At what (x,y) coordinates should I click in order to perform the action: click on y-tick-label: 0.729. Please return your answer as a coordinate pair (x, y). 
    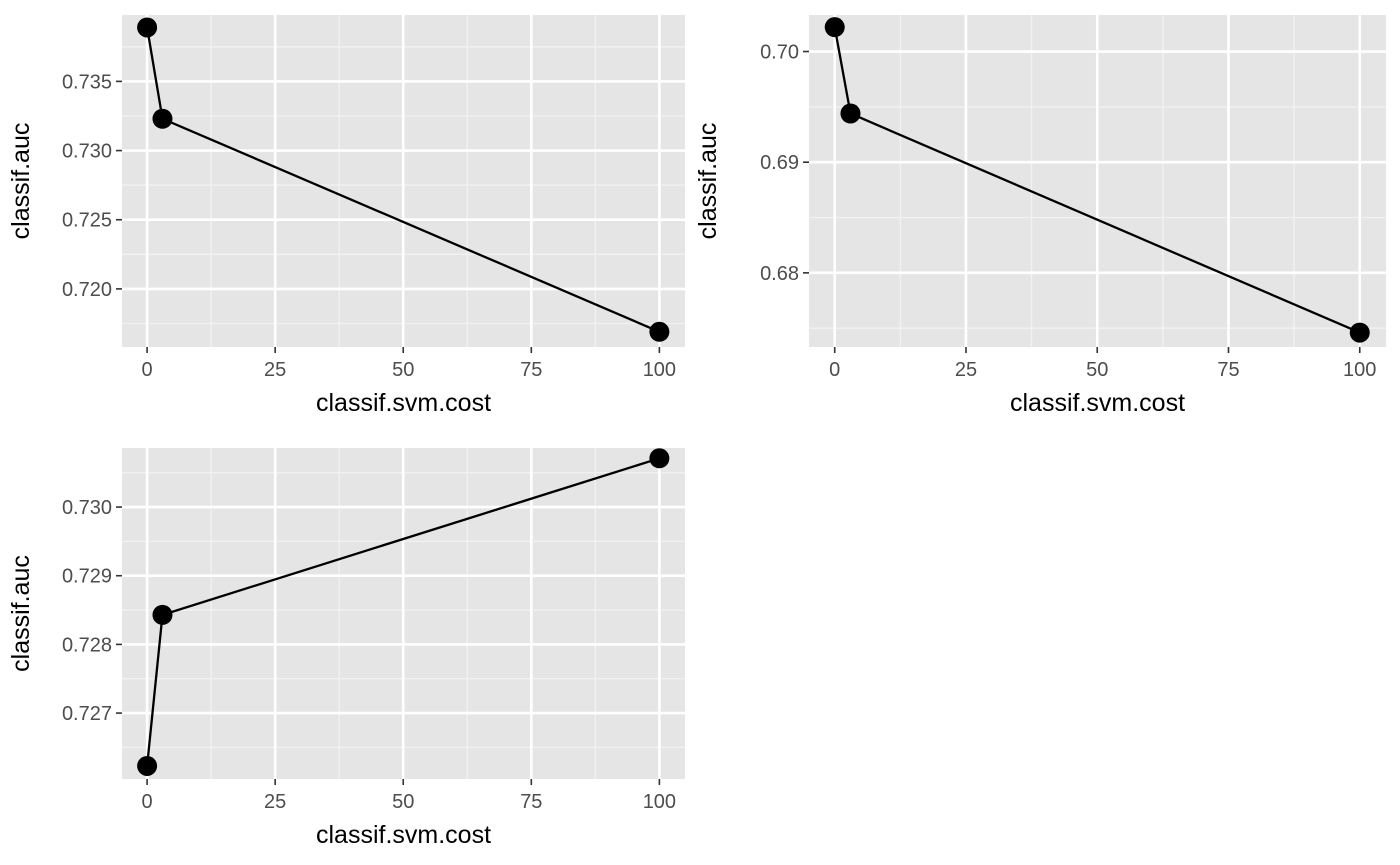
    Looking at the image, I should click on (87, 577).